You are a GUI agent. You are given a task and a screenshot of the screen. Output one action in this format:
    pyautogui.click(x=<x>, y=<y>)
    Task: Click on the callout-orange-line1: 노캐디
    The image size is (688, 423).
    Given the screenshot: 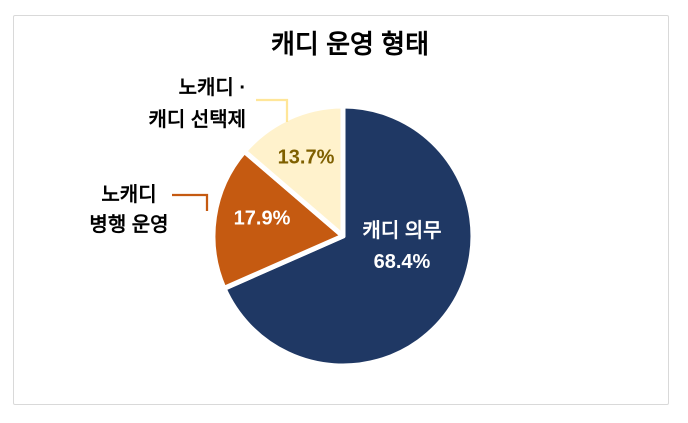 What is the action you would take?
    pyautogui.click(x=129, y=195)
    